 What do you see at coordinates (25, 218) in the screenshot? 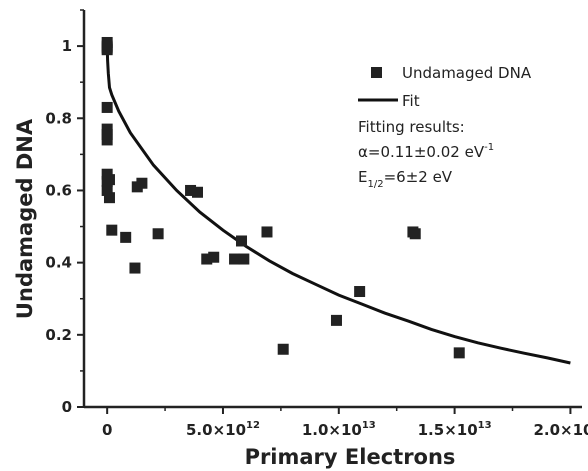
I see `y-axis-title: Undamaged DNA` at bounding box center [25, 218].